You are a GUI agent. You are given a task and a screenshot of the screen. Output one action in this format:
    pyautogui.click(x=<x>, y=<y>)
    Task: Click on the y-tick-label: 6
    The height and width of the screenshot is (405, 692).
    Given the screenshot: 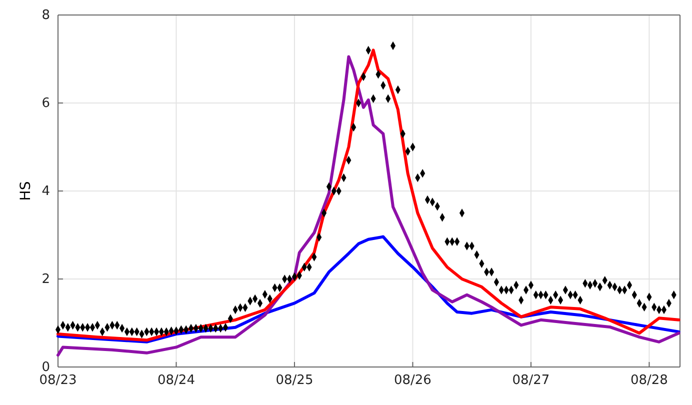 What is the action you would take?
    pyautogui.click(x=46, y=104)
    